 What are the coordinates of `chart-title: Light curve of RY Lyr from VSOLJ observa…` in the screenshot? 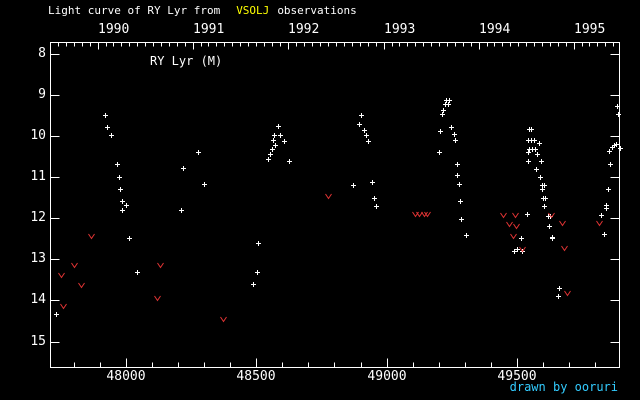 It's located at (202, 11).